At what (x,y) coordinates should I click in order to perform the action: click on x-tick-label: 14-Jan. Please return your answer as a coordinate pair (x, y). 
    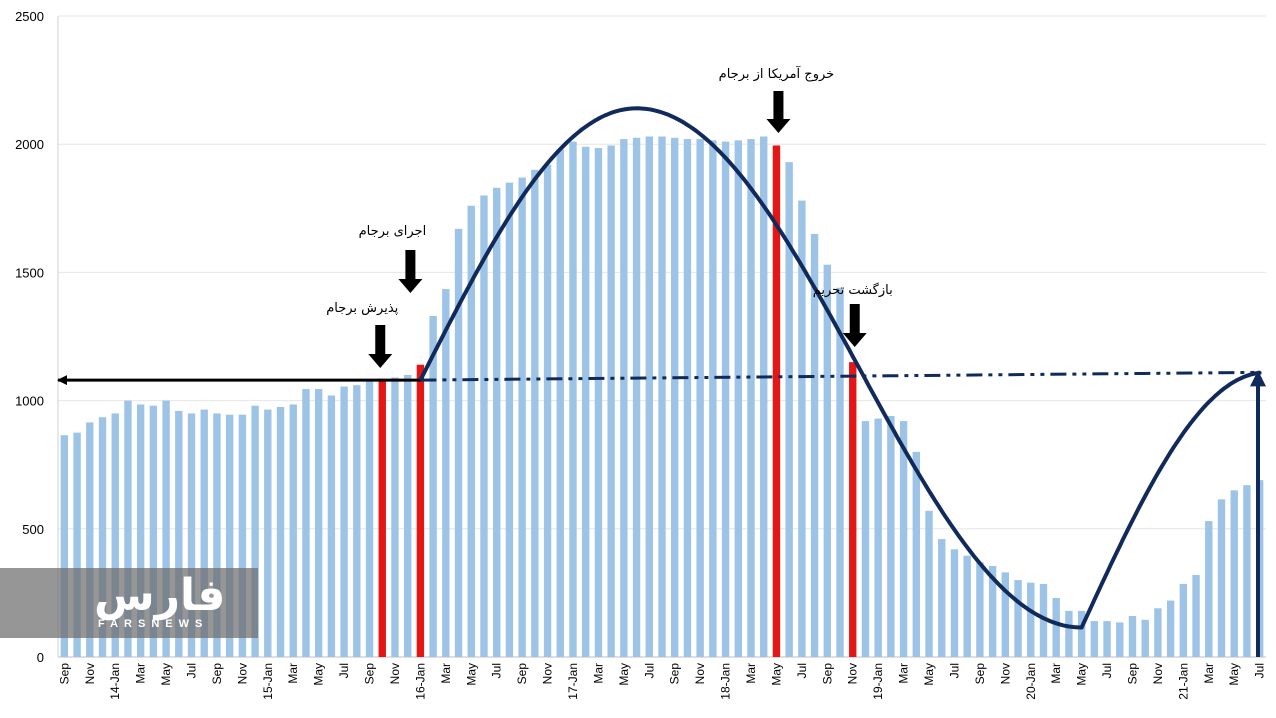
    Looking at the image, I should click on (115, 681).